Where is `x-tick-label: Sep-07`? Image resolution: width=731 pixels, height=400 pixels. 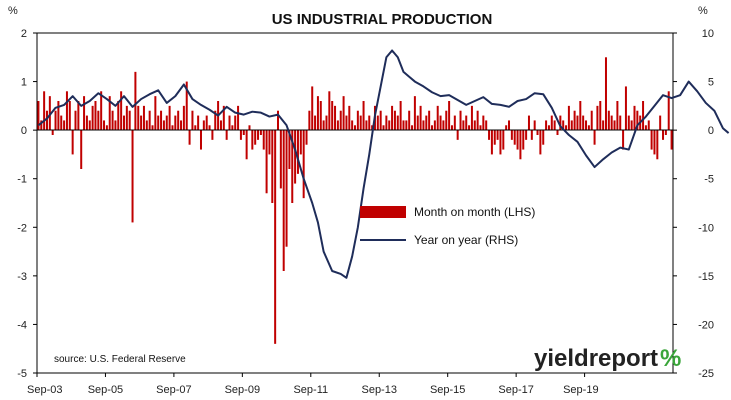 x-tick-label: Sep-07 is located at coordinates (173, 390).